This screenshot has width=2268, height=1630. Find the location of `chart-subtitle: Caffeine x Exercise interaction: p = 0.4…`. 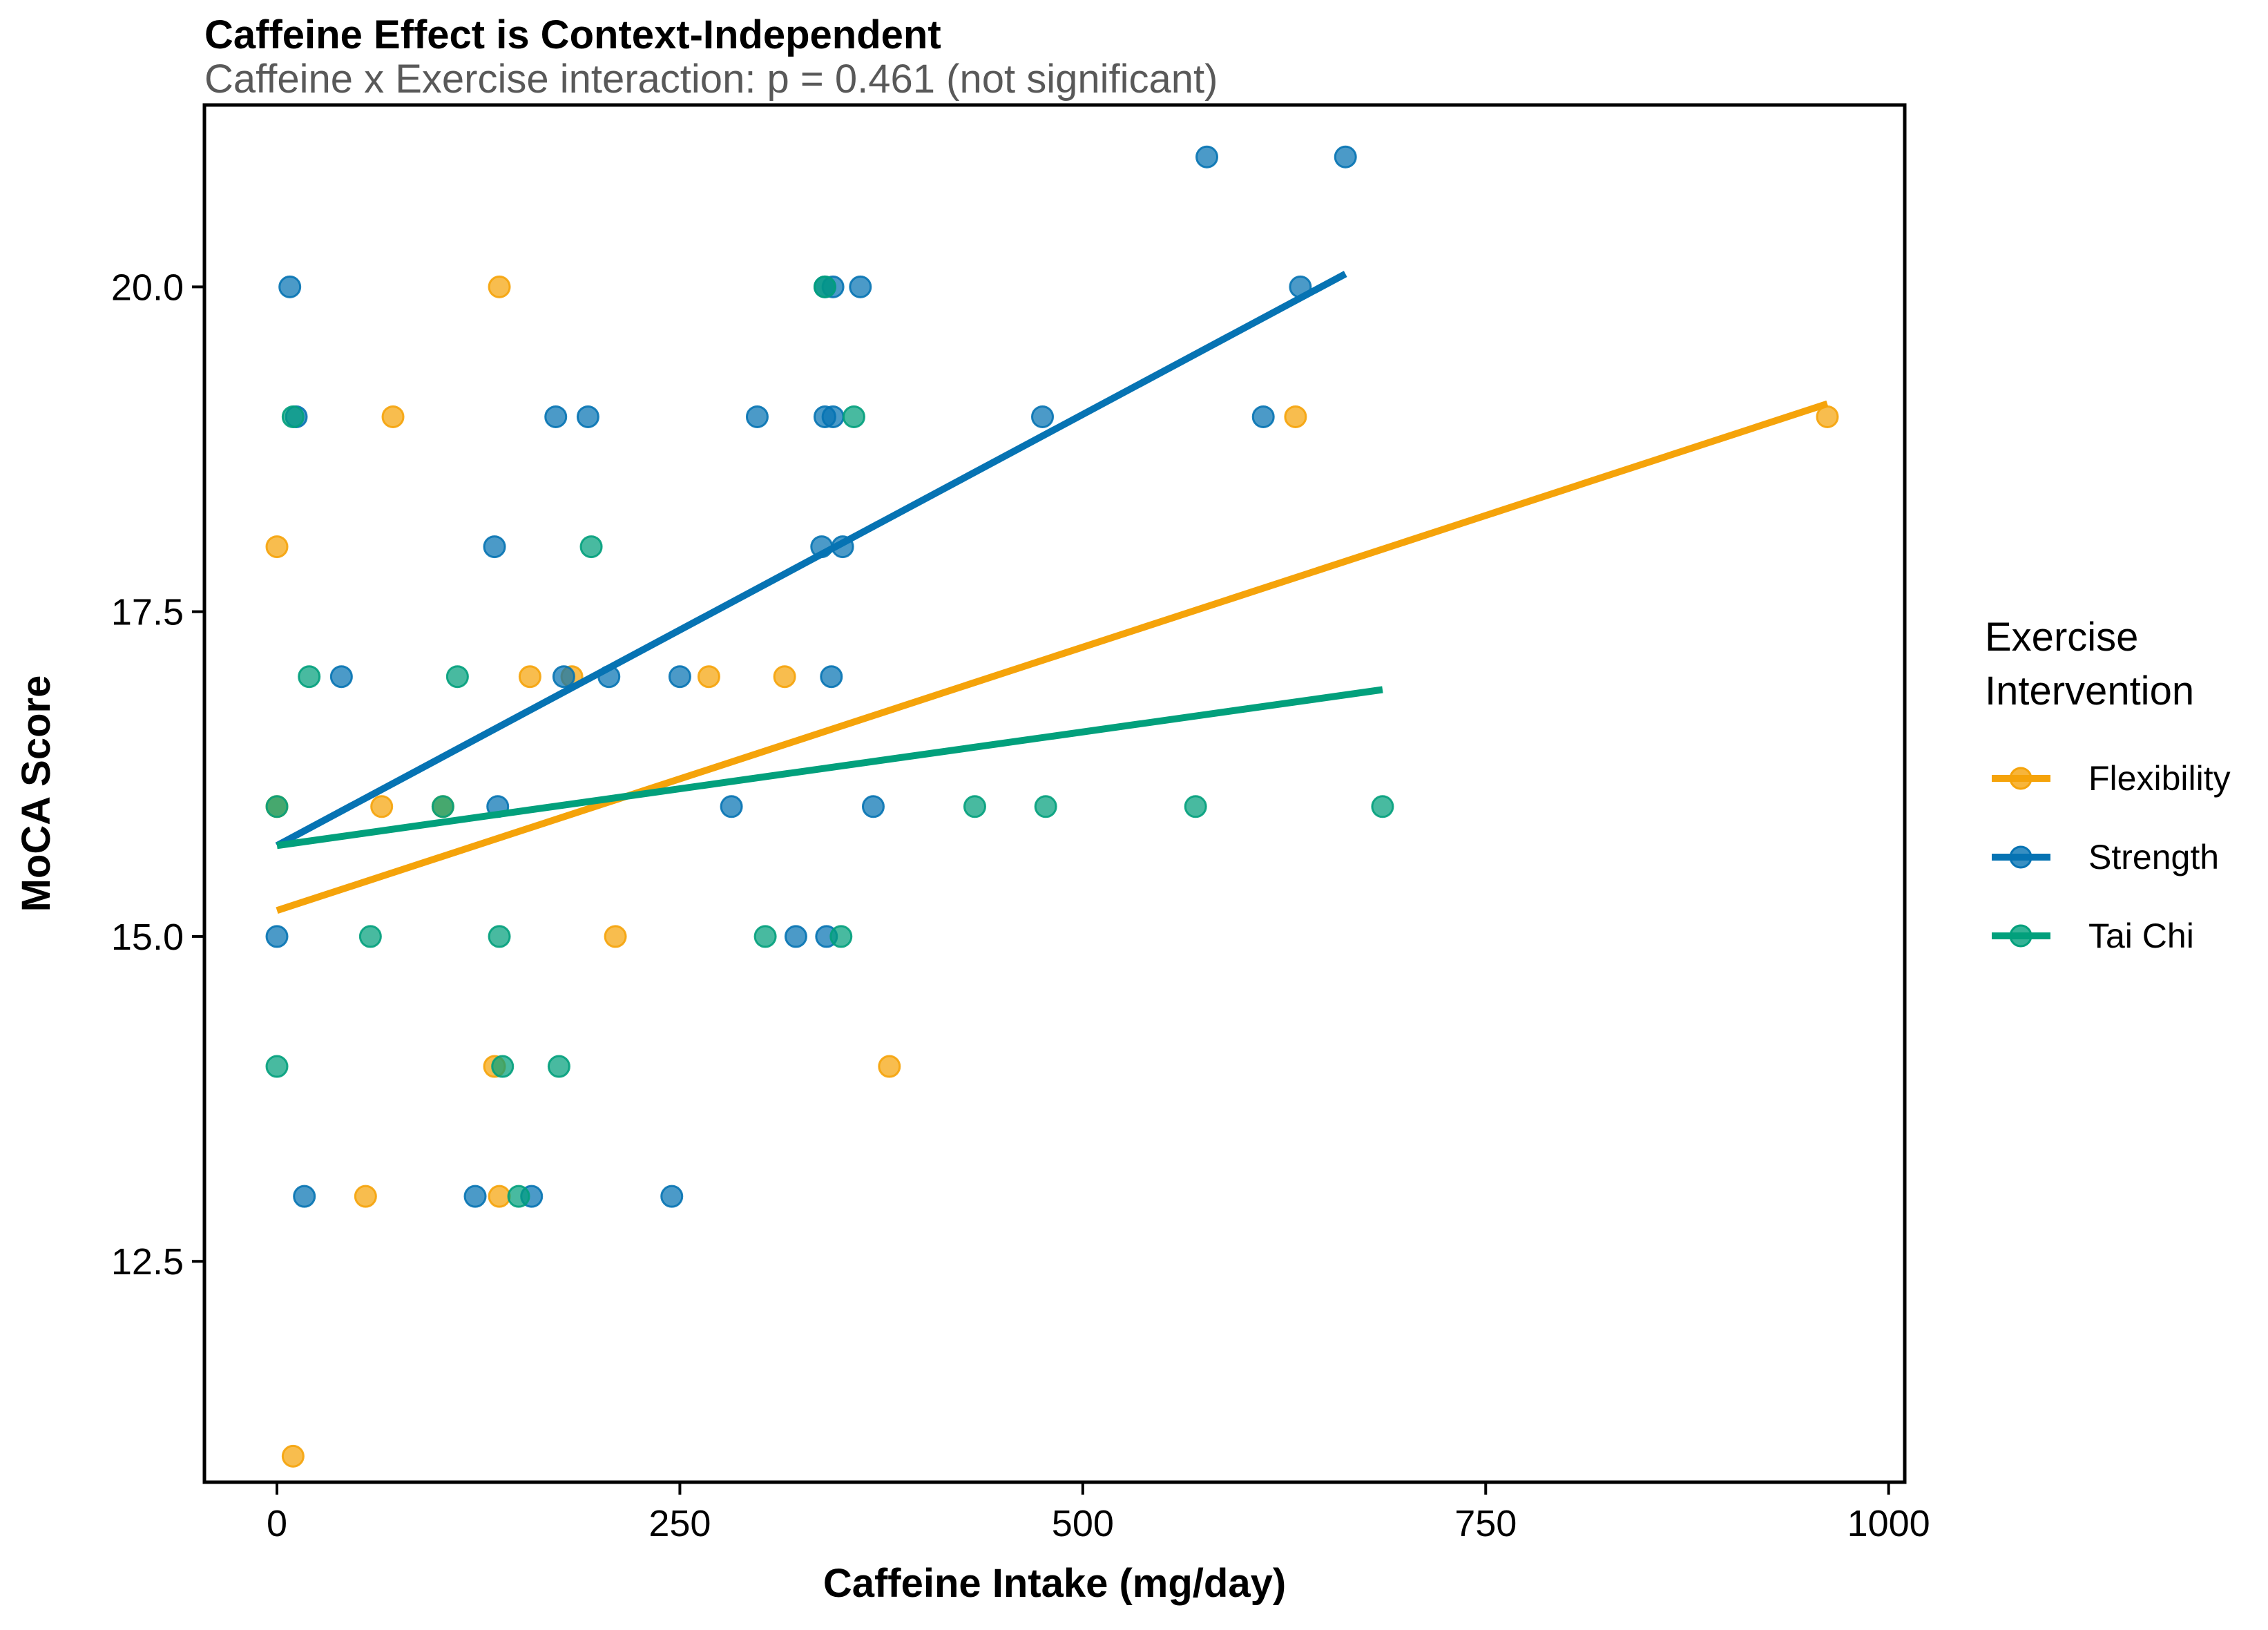

chart-subtitle: Caffeine x Exercise interaction: p = 0.4… is located at coordinates (711, 80).